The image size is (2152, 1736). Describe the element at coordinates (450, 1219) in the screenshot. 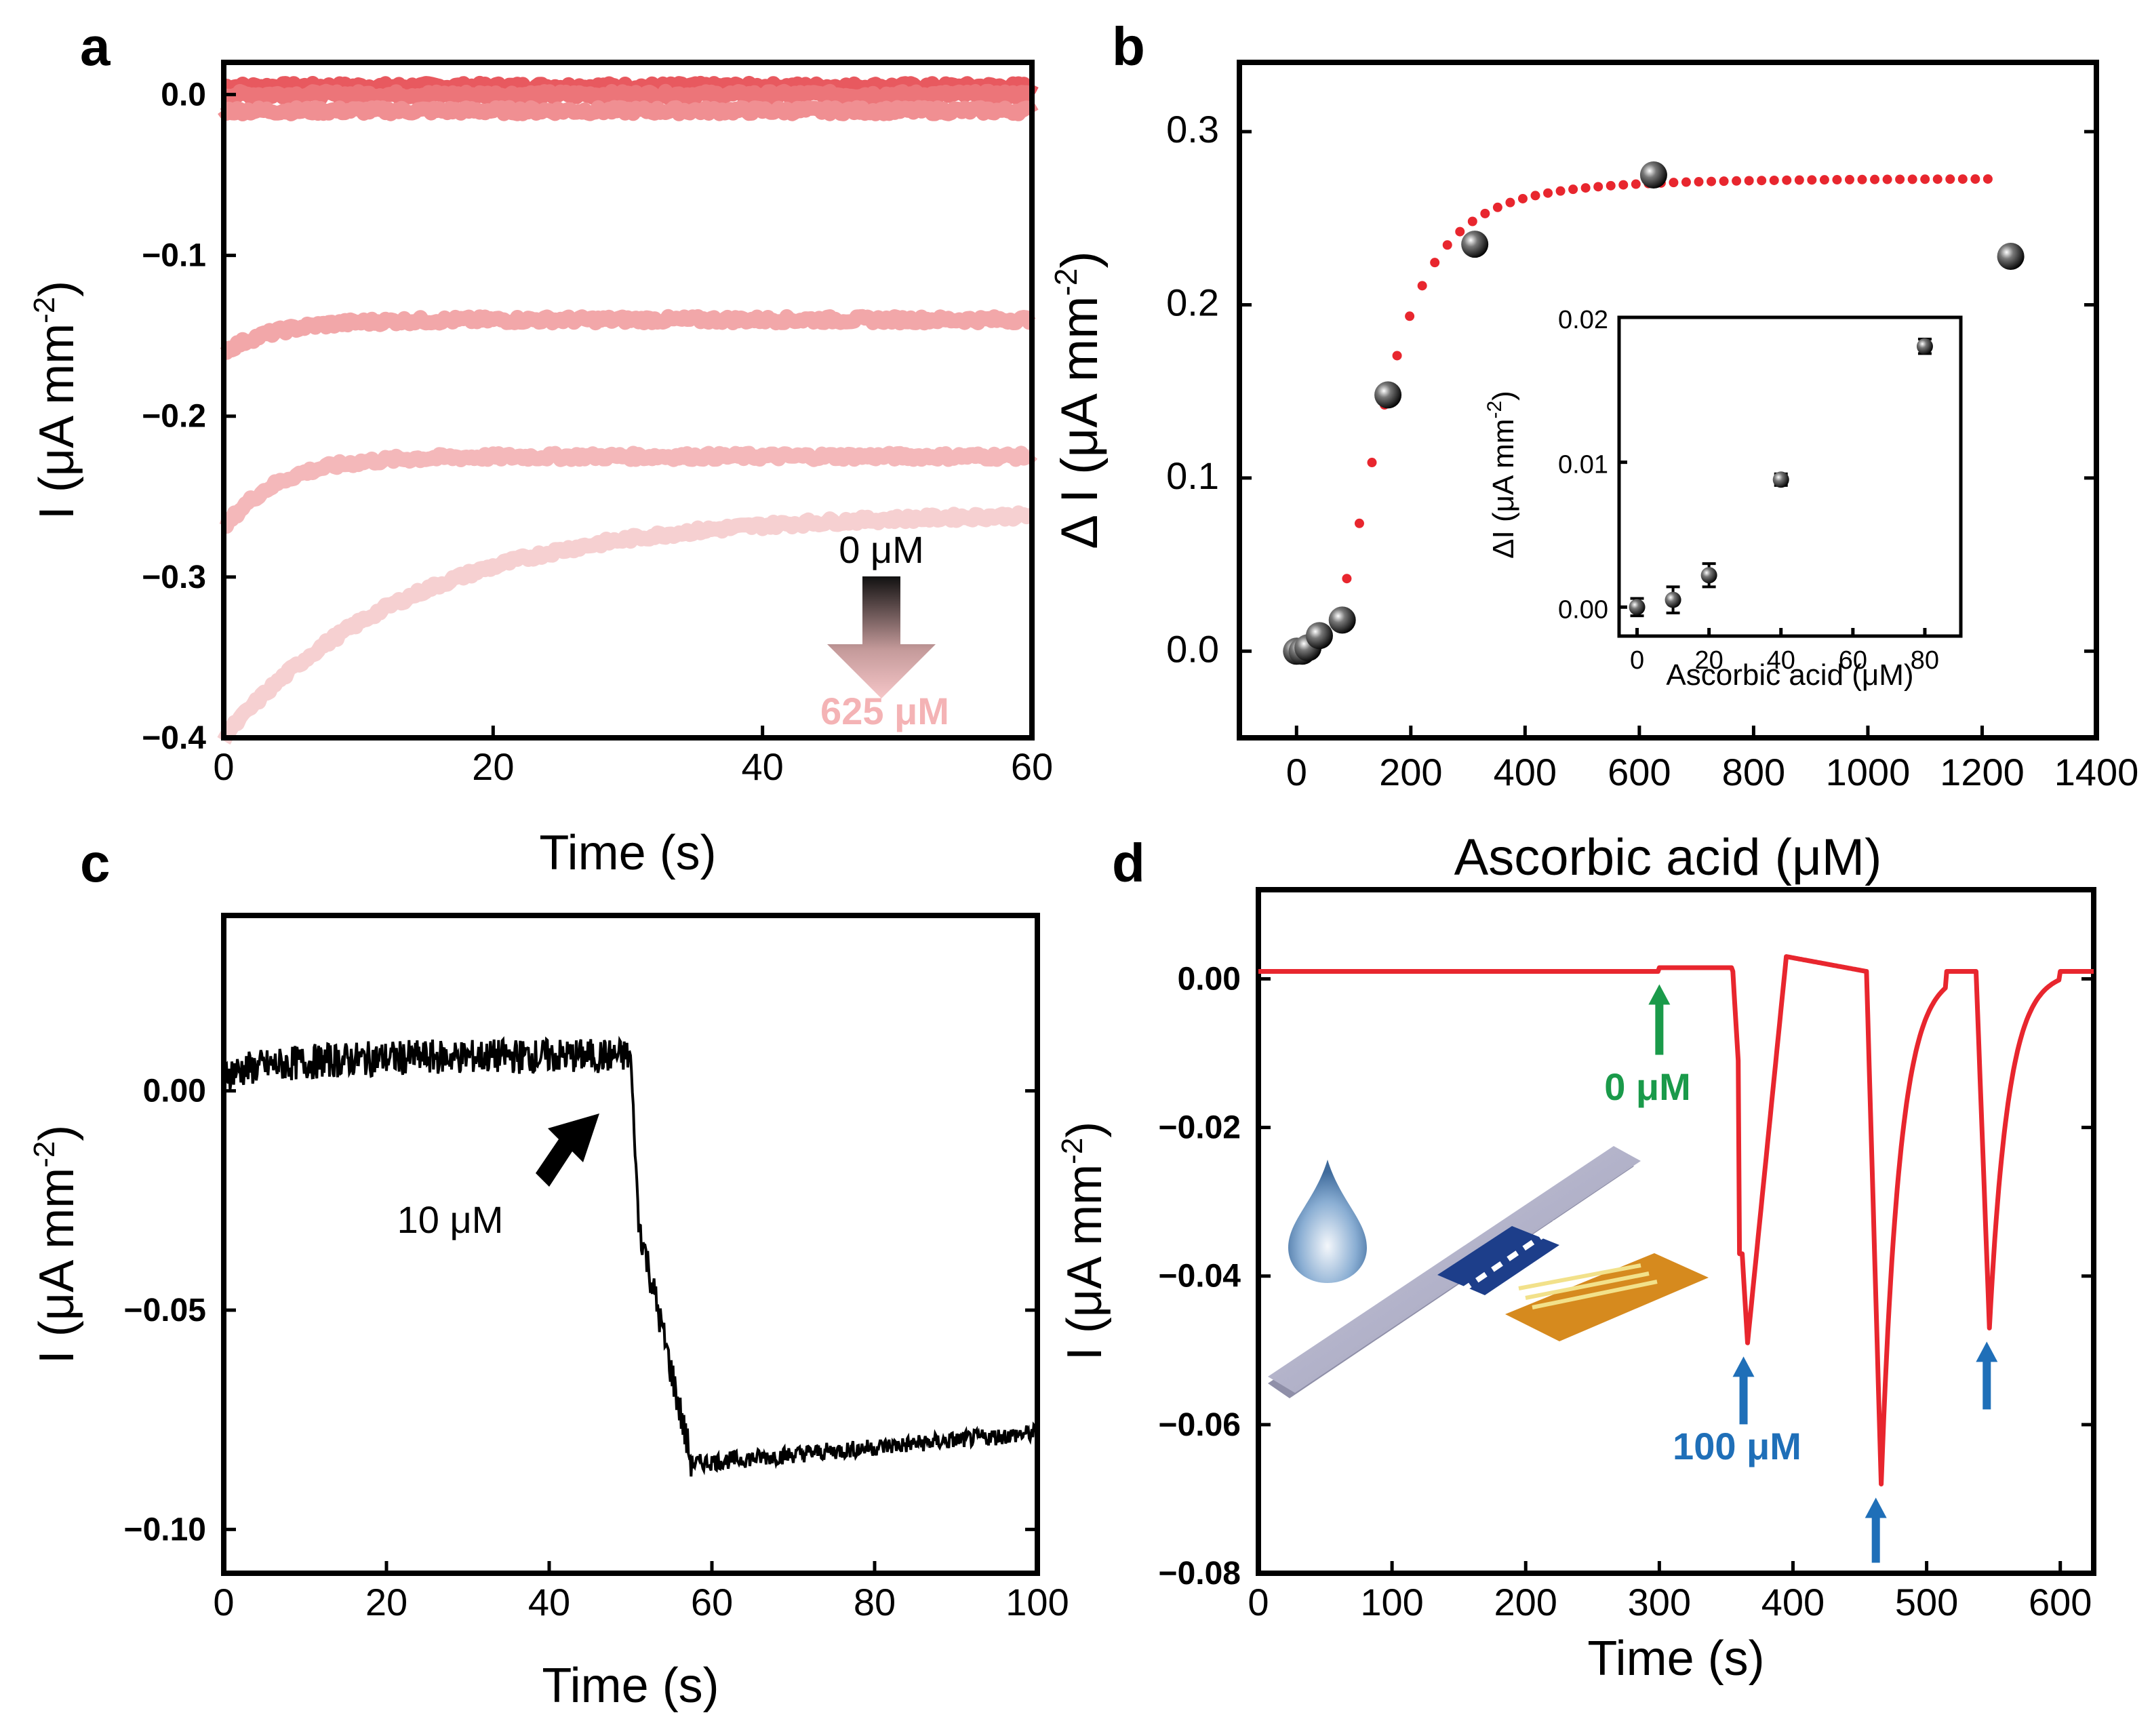

I see `panel-c-annotation-10uM: 10 μM` at that location.